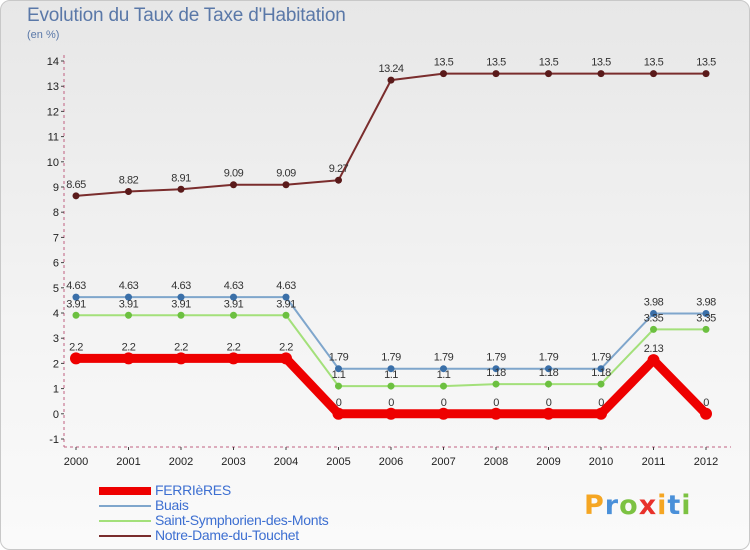 The height and width of the screenshot is (550, 750). Describe the element at coordinates (56, 213) in the screenshot. I see `y-tick-label: 8` at that location.